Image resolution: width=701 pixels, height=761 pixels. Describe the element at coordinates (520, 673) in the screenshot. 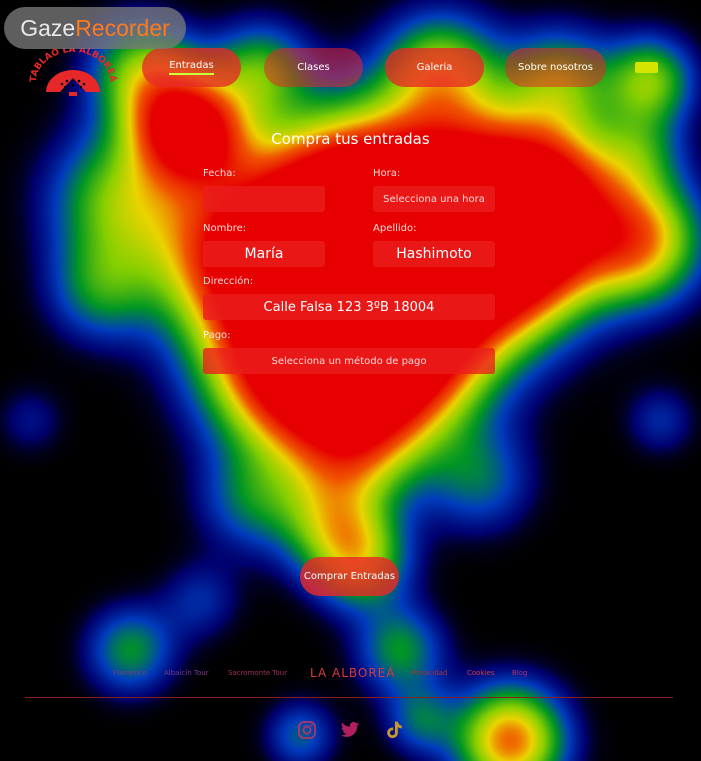

I see `footer-link-blog: Blog` at that location.